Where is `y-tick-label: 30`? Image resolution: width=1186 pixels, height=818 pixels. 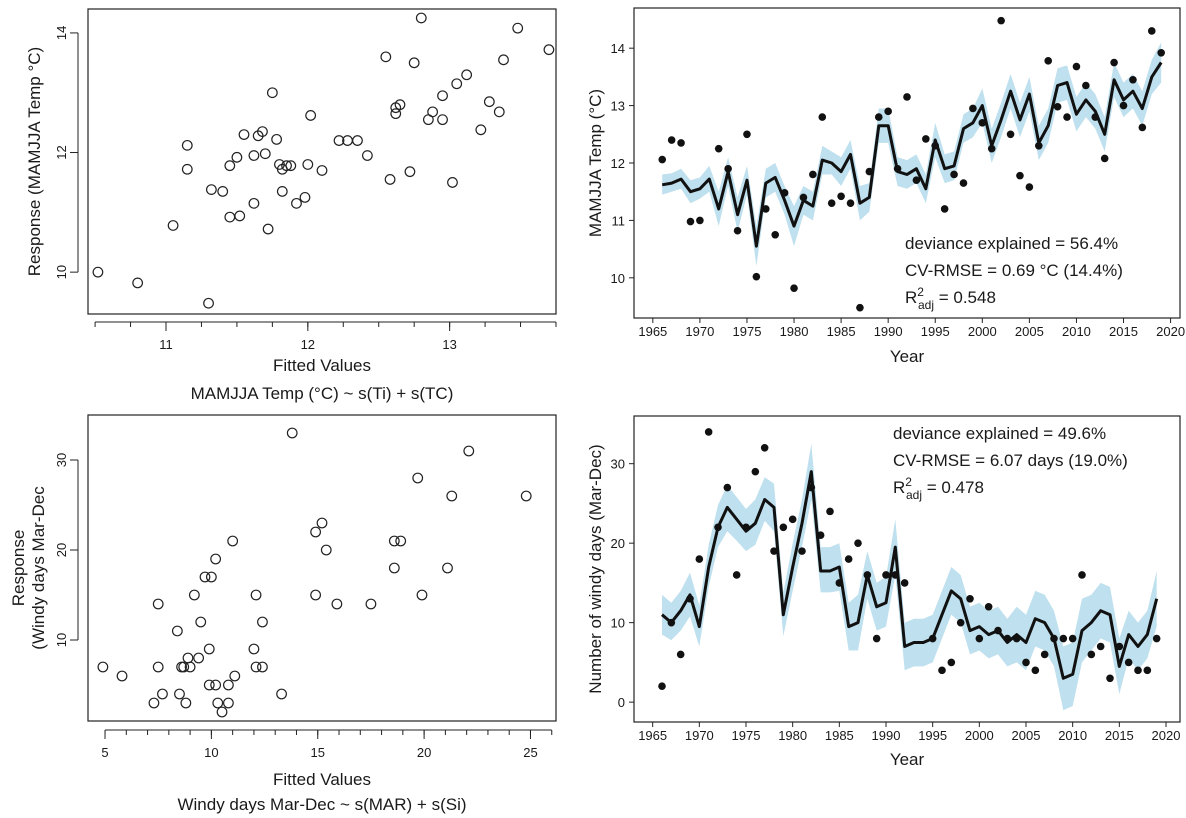 y-tick-label: 30 is located at coordinates (61, 460).